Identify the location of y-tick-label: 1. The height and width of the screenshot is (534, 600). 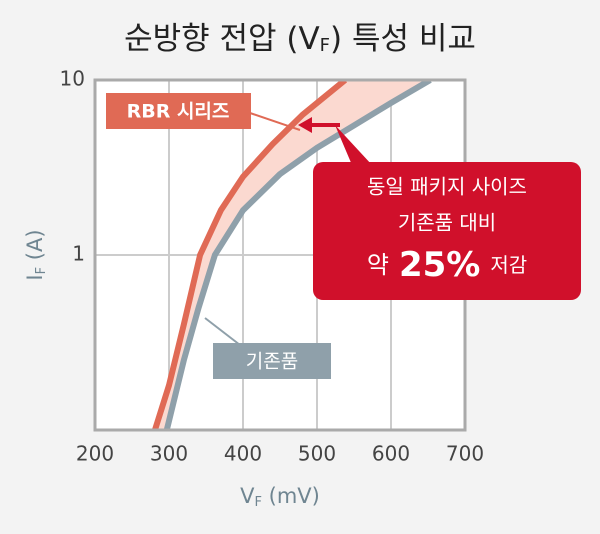
(78, 254).